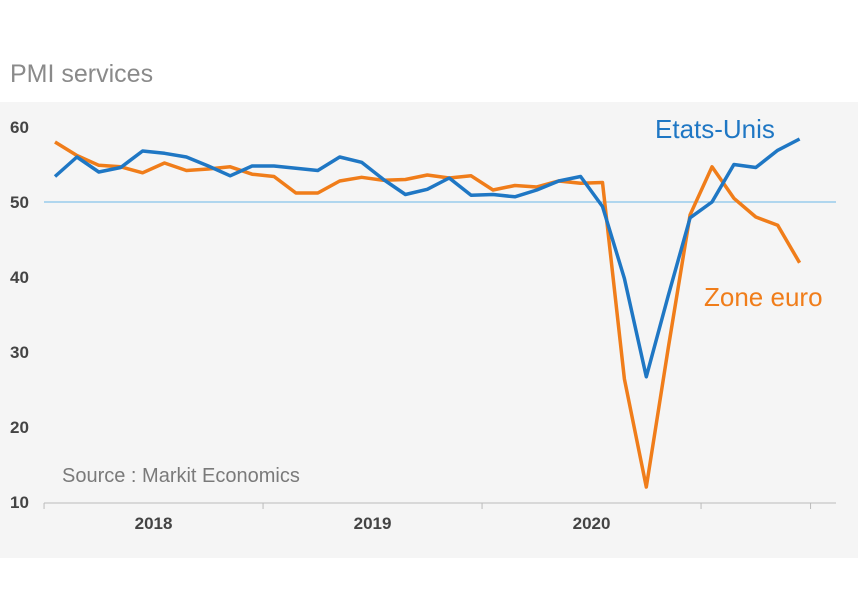 Image resolution: width=858 pixels, height=600 pixels. Describe the element at coordinates (439, 517) in the screenshot. I see `x-axis: 2018 2019 2020` at that location.